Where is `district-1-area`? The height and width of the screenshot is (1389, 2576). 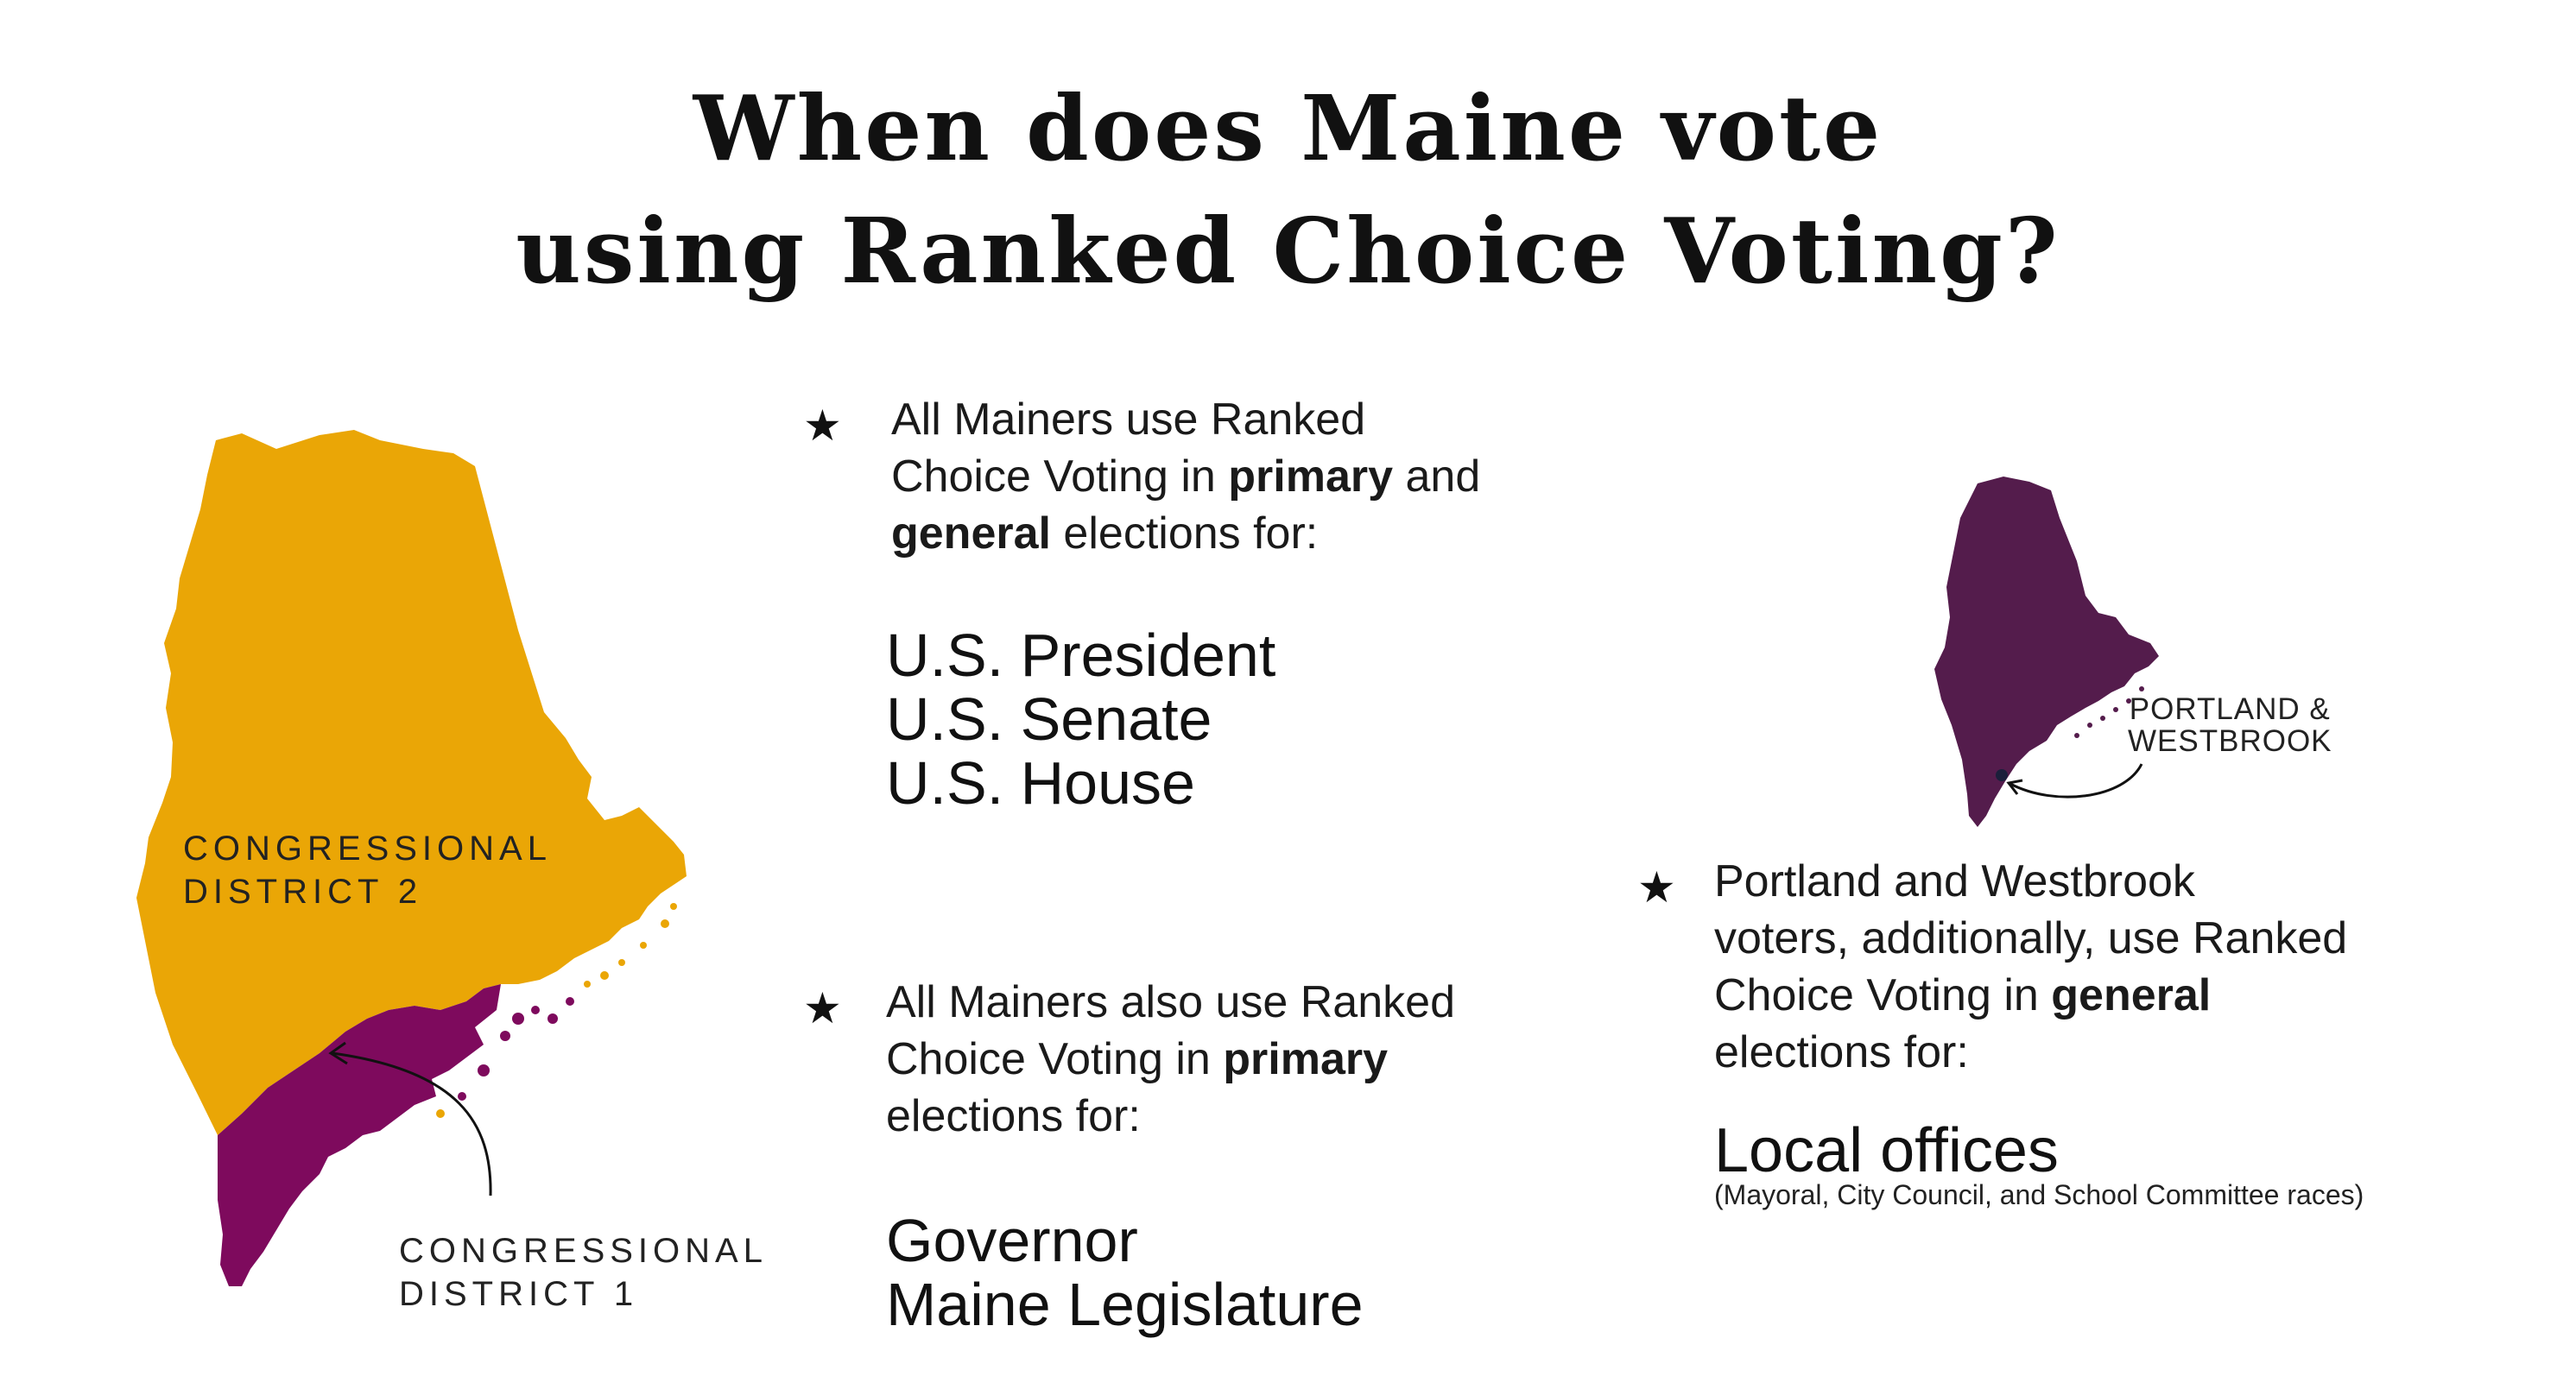 district-1-area is located at coordinates (359, 1135).